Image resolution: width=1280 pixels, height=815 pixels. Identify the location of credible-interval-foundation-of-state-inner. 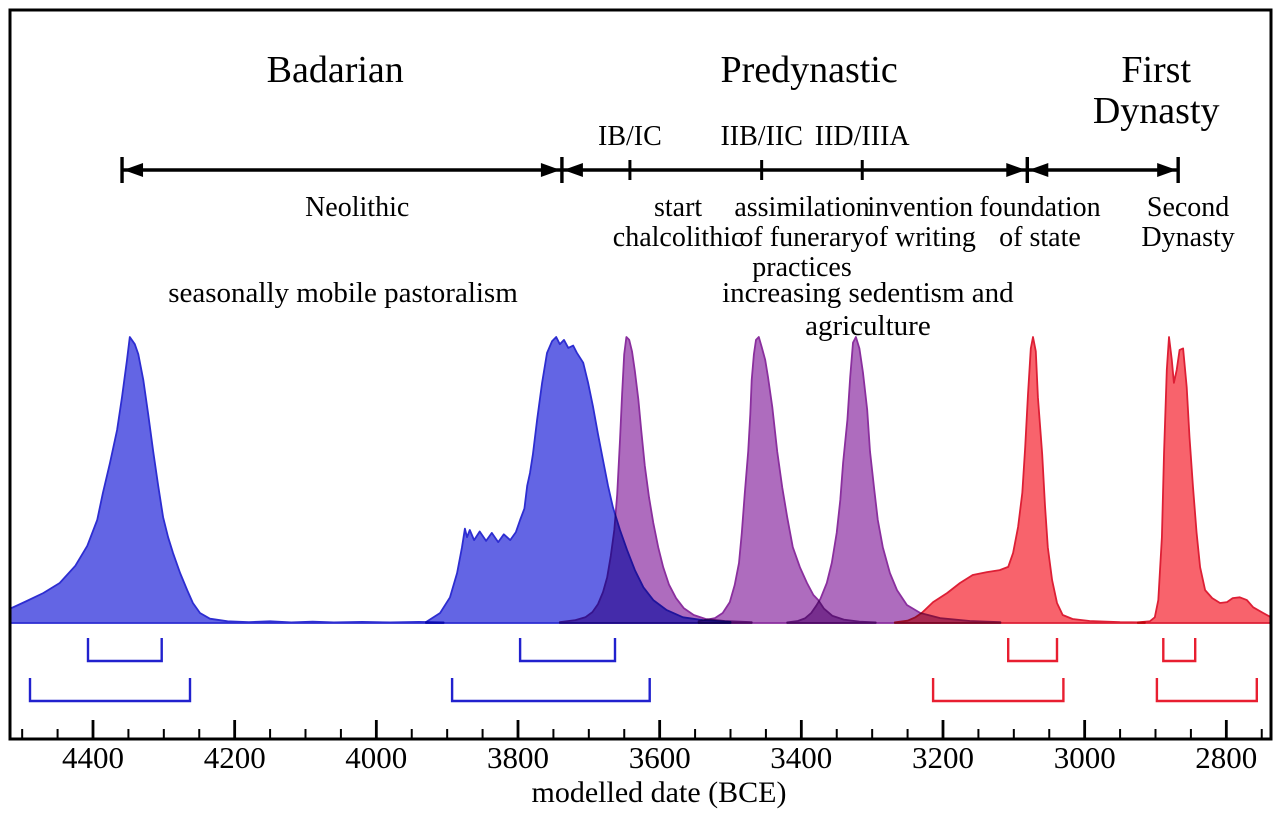
(1033, 650).